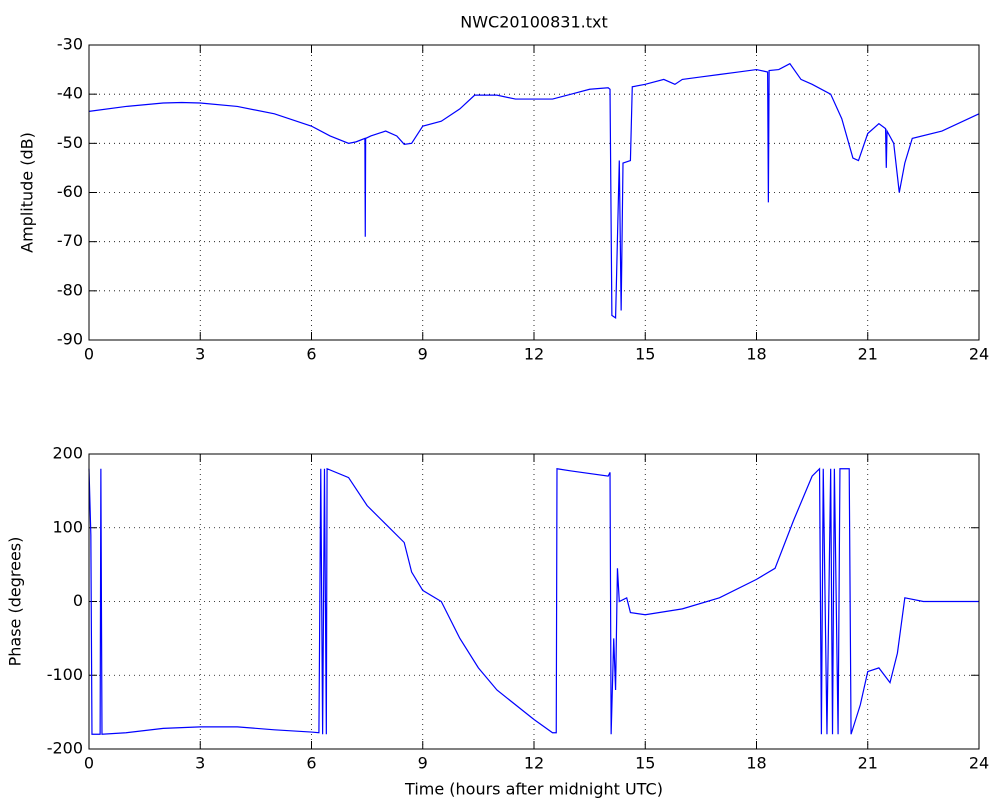 This screenshot has height=806, width=998. I want to click on y-tick-label: 200, so click(67, 453).